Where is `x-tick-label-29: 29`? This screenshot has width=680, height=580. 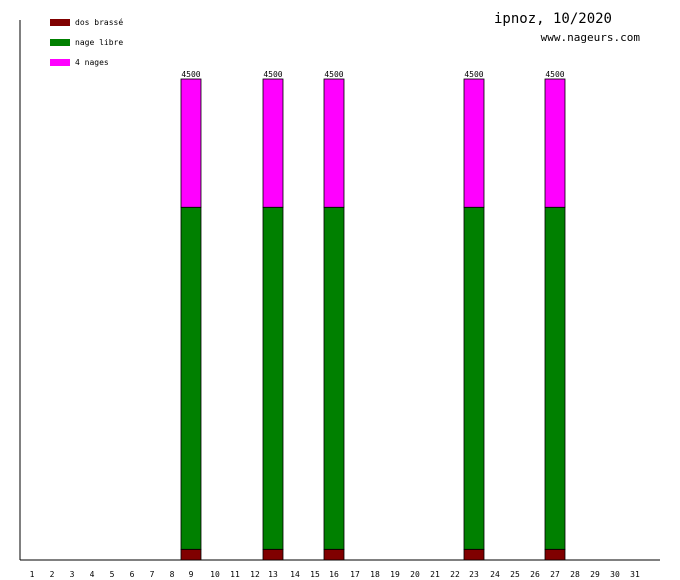
x-tick-label-29: 29 is located at coordinates (595, 574).